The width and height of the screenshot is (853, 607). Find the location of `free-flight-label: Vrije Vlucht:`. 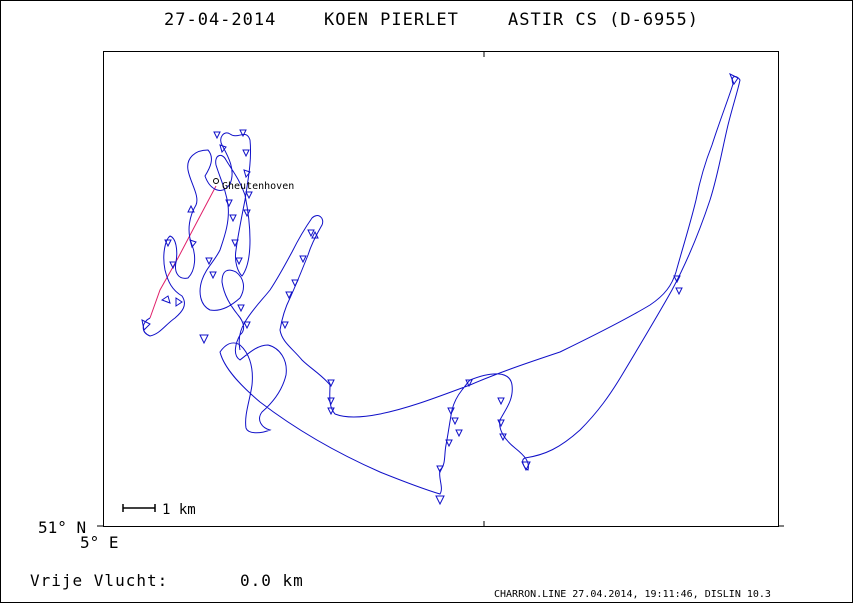

free-flight-label: Vrije Vlucht: is located at coordinates (99, 580).